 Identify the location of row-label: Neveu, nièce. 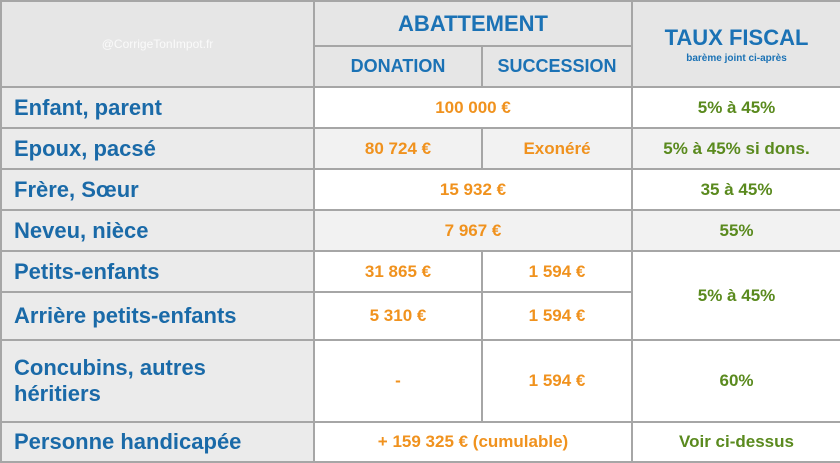
(157, 230).